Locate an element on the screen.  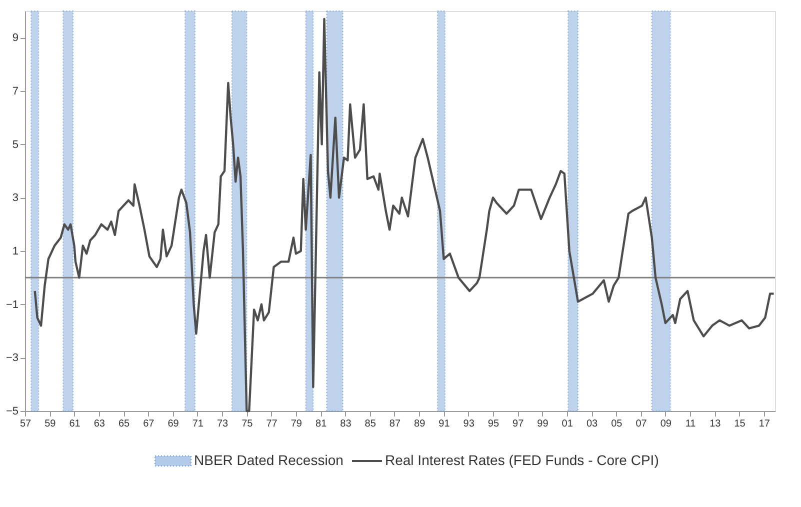
x-tick-label: 07 is located at coordinates (642, 424).